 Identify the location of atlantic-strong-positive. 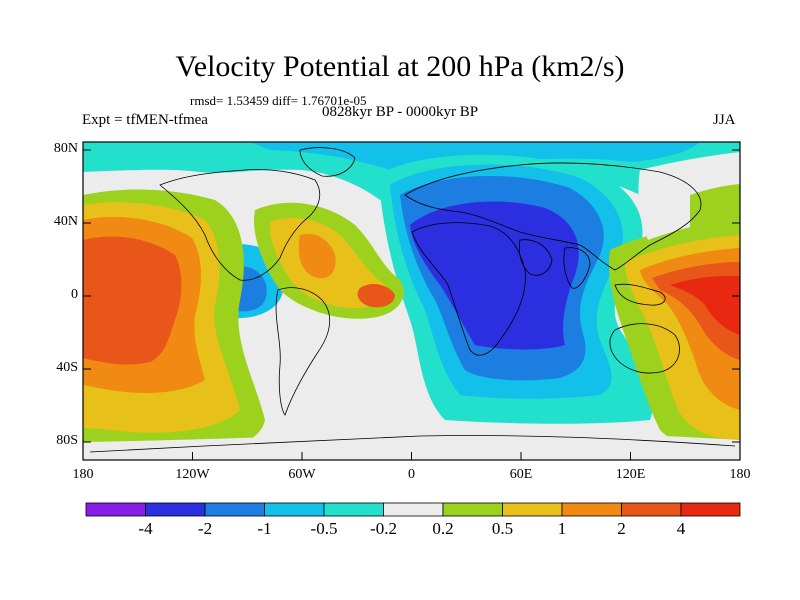
(376, 296).